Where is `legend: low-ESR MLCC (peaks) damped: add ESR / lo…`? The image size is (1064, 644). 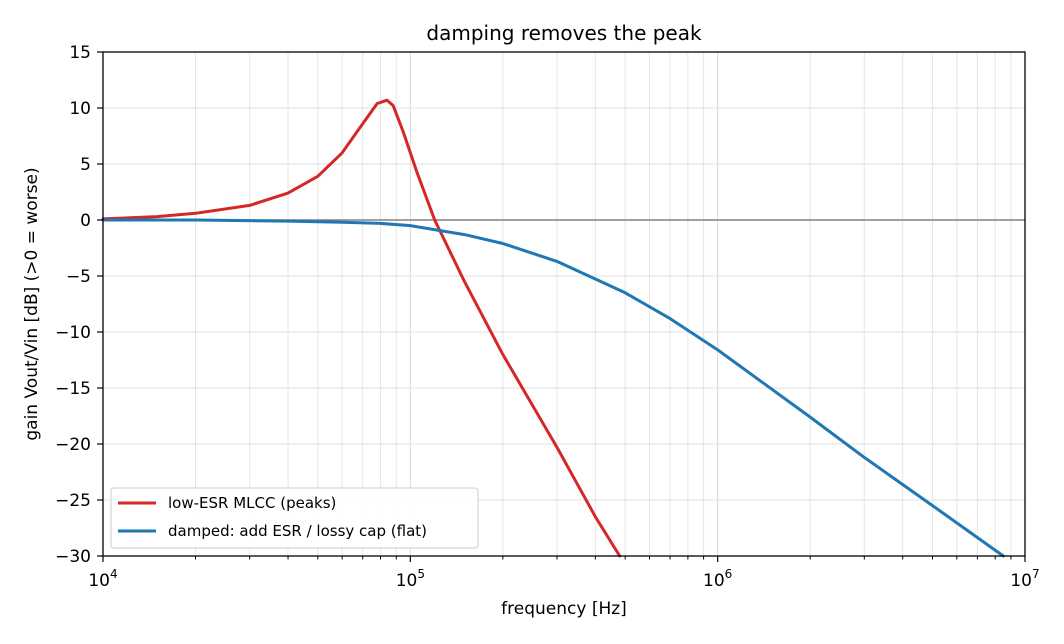 legend: low-ESR MLCC (peaks) damped: add ESR / lo… is located at coordinates (294, 518).